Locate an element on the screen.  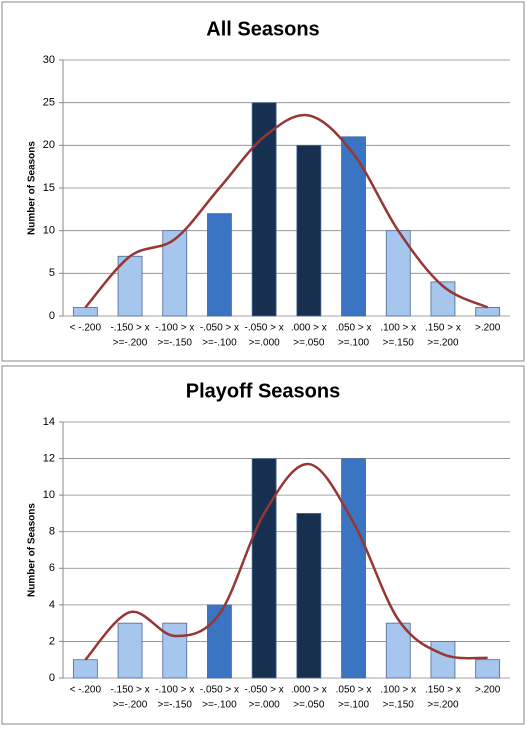
y-tick-label: 8 is located at coordinates (52, 532).